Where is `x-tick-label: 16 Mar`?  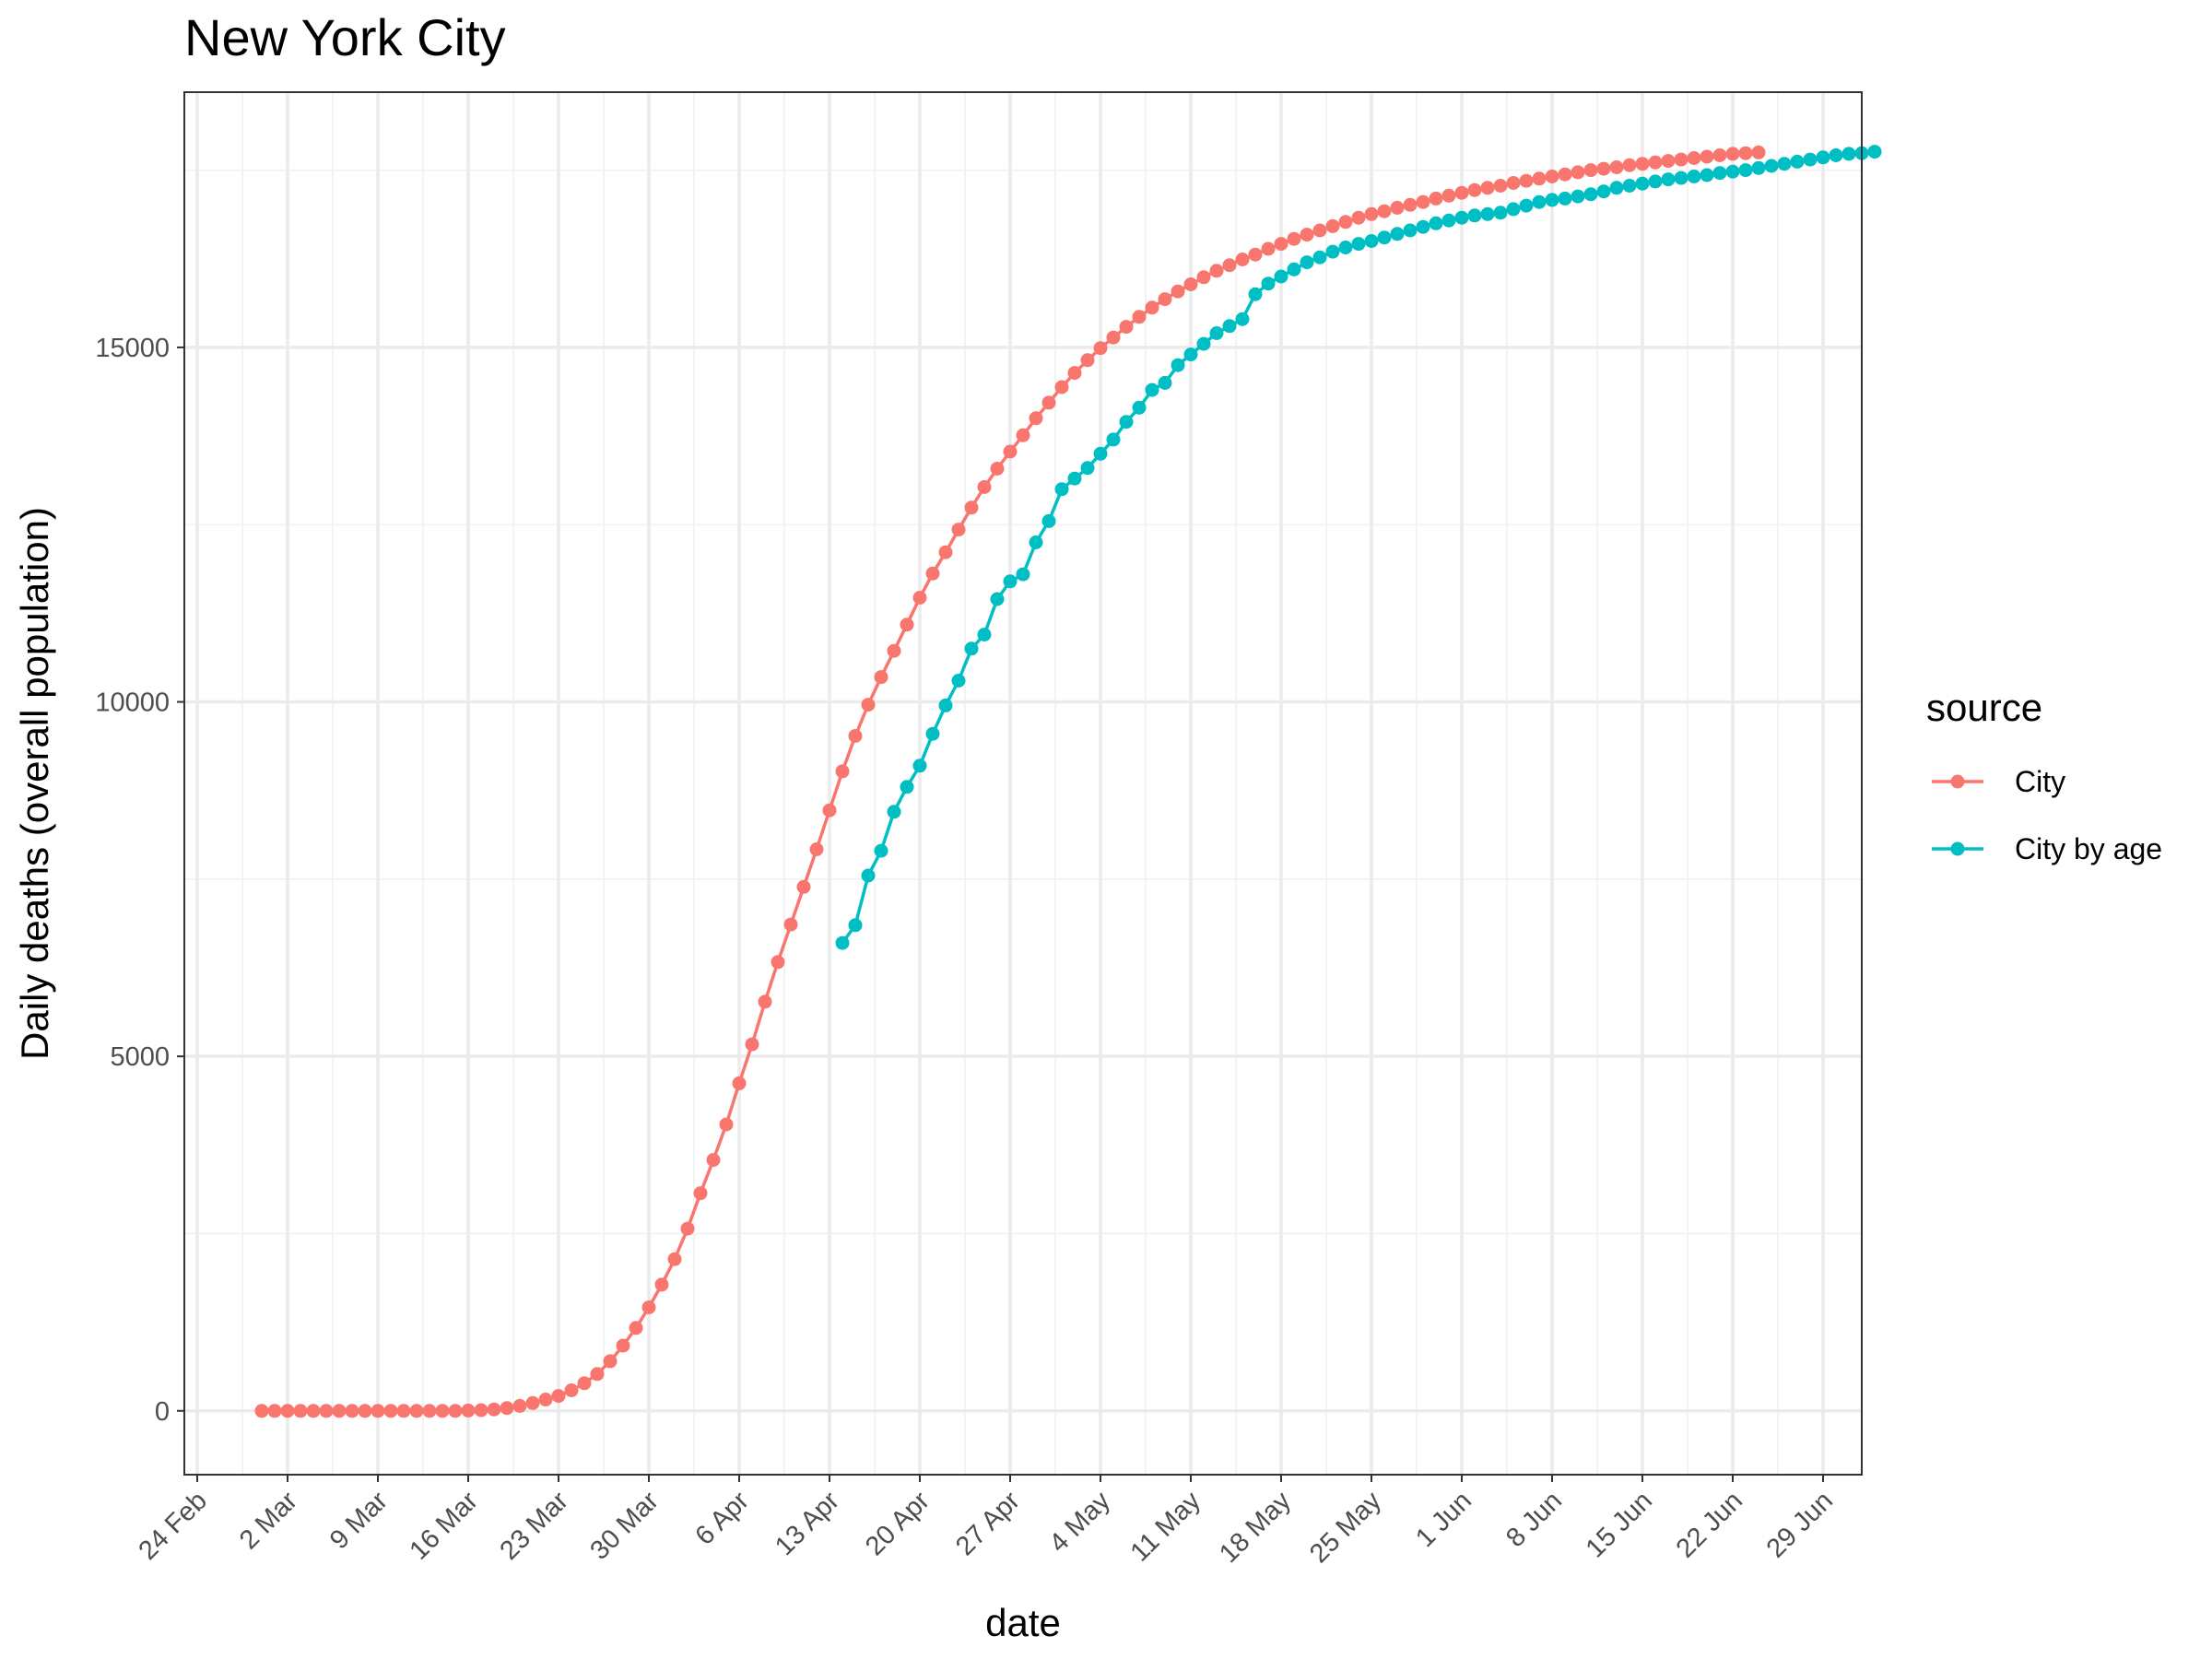 x-tick-label: 16 Mar is located at coordinates (444, 1526).